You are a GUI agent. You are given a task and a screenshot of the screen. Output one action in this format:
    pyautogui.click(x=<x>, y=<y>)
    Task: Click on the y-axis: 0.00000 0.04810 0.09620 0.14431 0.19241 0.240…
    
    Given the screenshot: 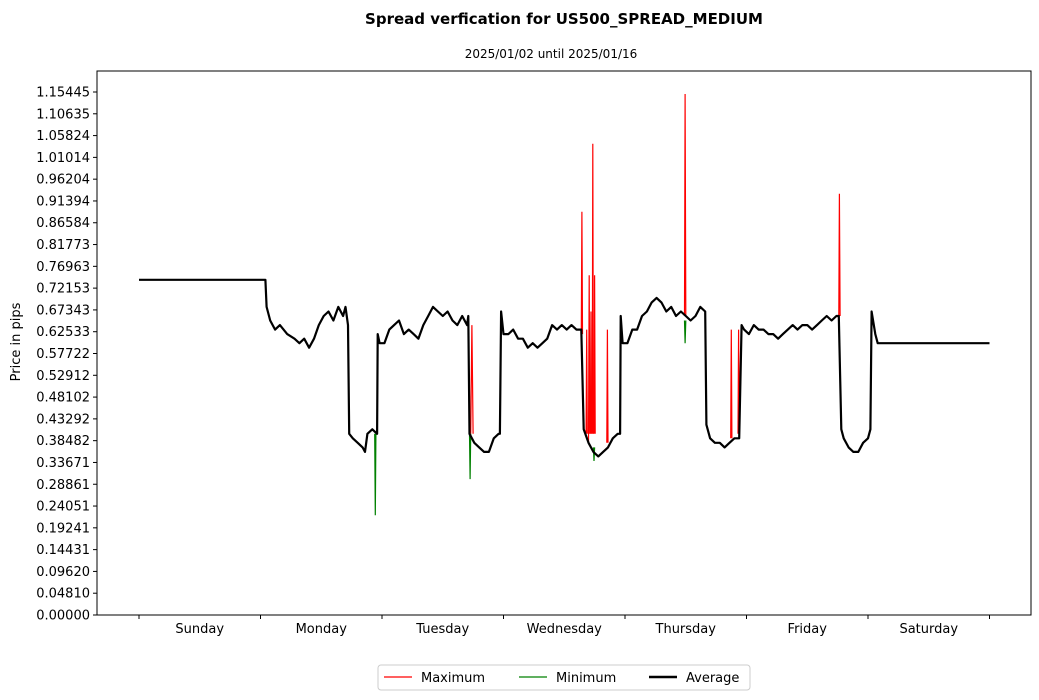 What is the action you would take?
    pyautogui.click(x=66, y=355)
    